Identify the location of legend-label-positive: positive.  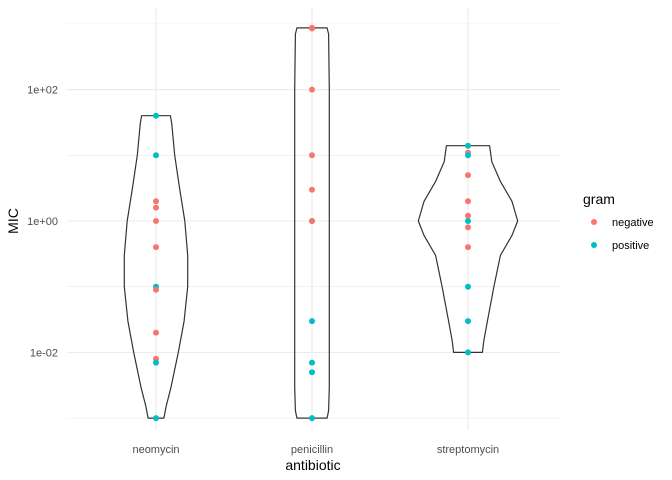
(630, 246).